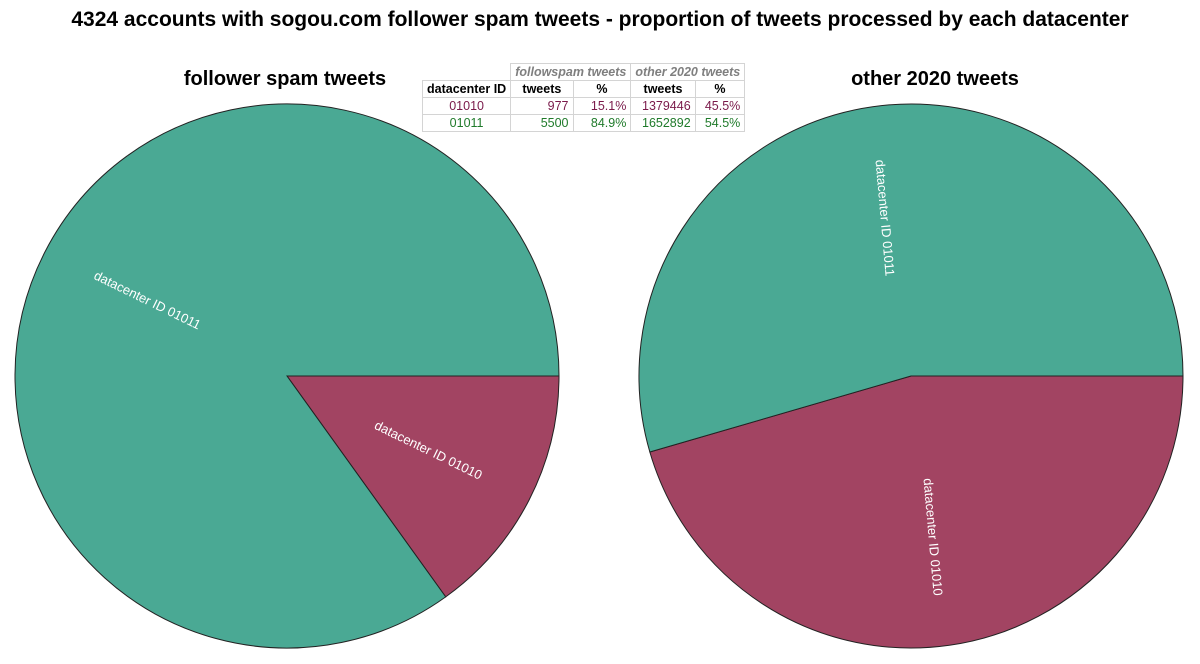 Image resolution: width=1200 pixels, height=664 pixels. Describe the element at coordinates (423, 486) in the screenshot. I see `pie-slice` at that location.